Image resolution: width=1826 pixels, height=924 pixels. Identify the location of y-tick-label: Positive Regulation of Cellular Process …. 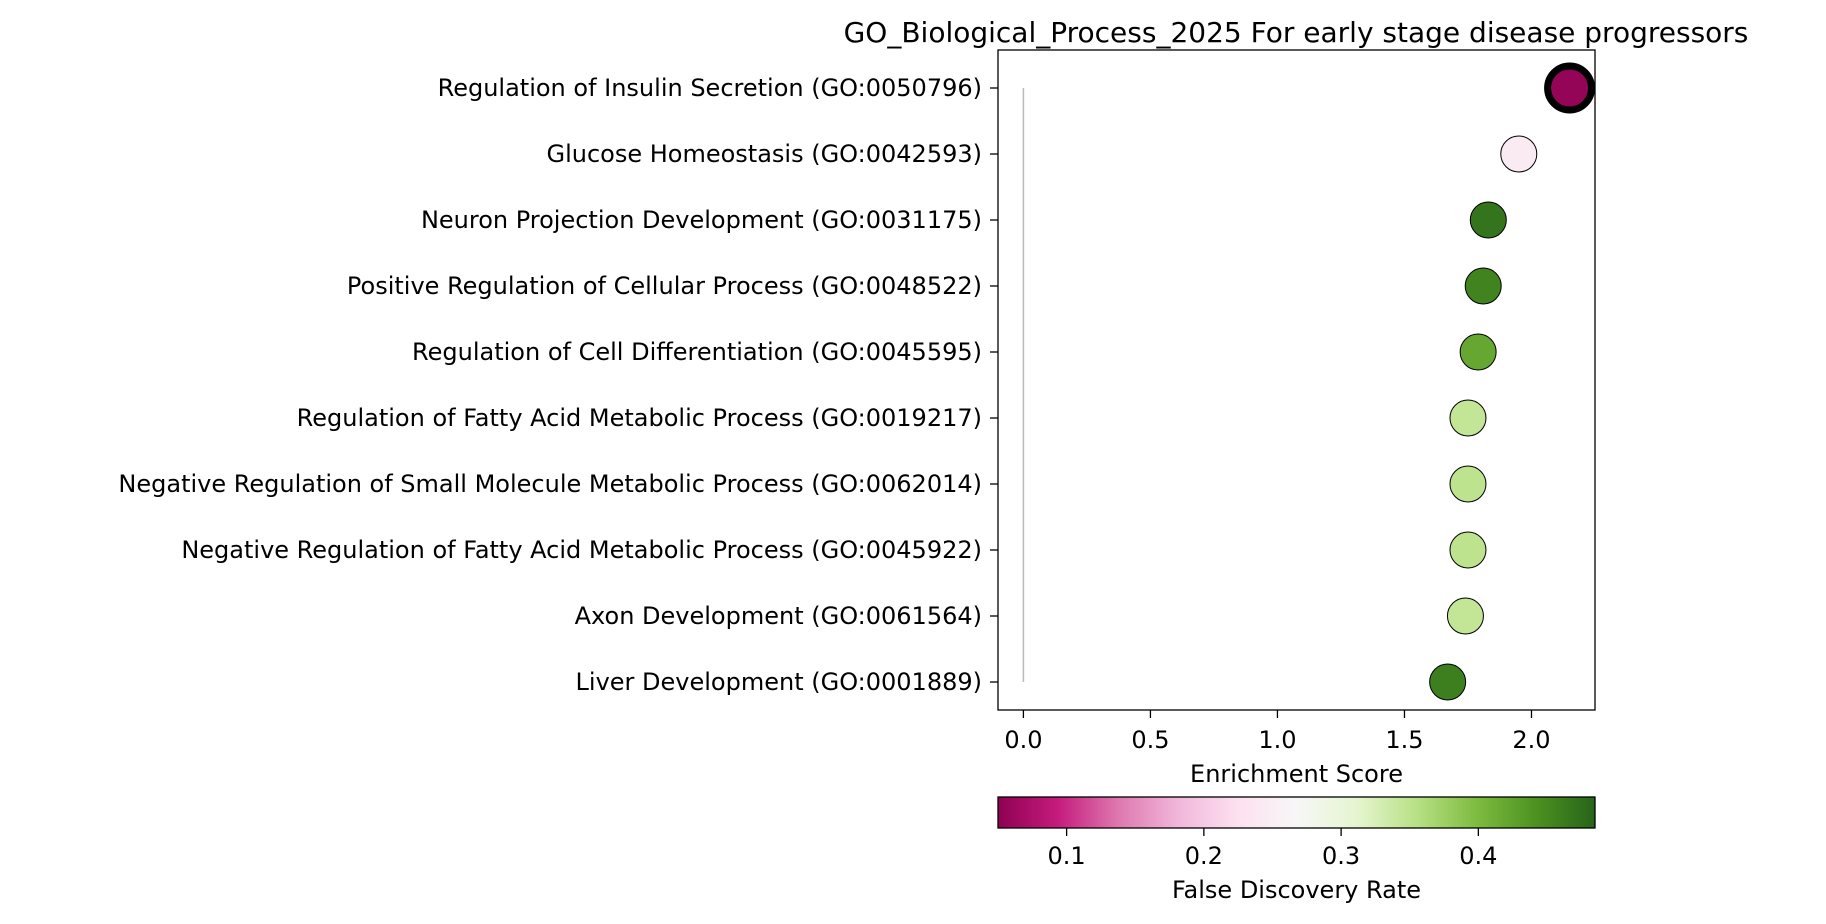
(664, 286).